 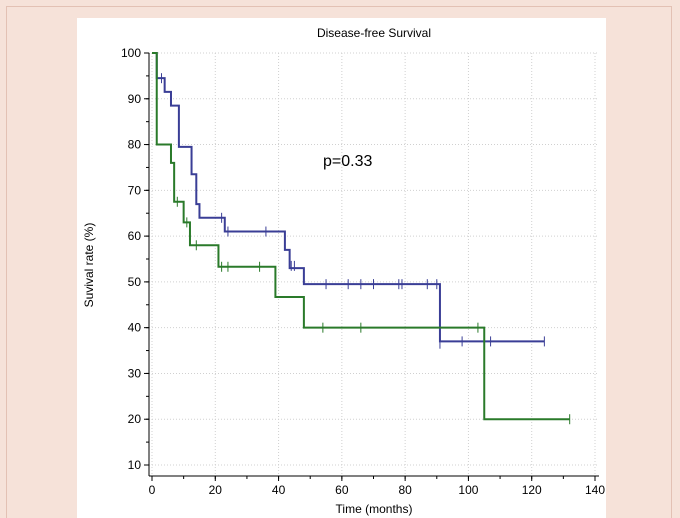 I want to click on y-tick-label: 90, so click(x=135, y=99).